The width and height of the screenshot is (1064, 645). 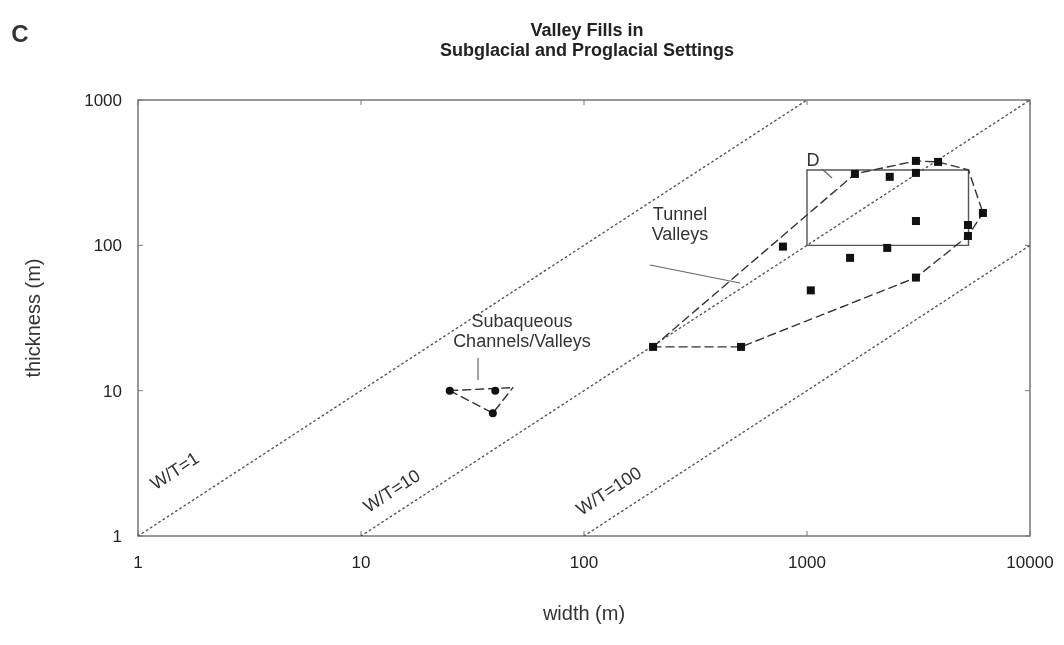 What do you see at coordinates (361, 562) in the screenshot?
I see `x-tick-label: 10` at bounding box center [361, 562].